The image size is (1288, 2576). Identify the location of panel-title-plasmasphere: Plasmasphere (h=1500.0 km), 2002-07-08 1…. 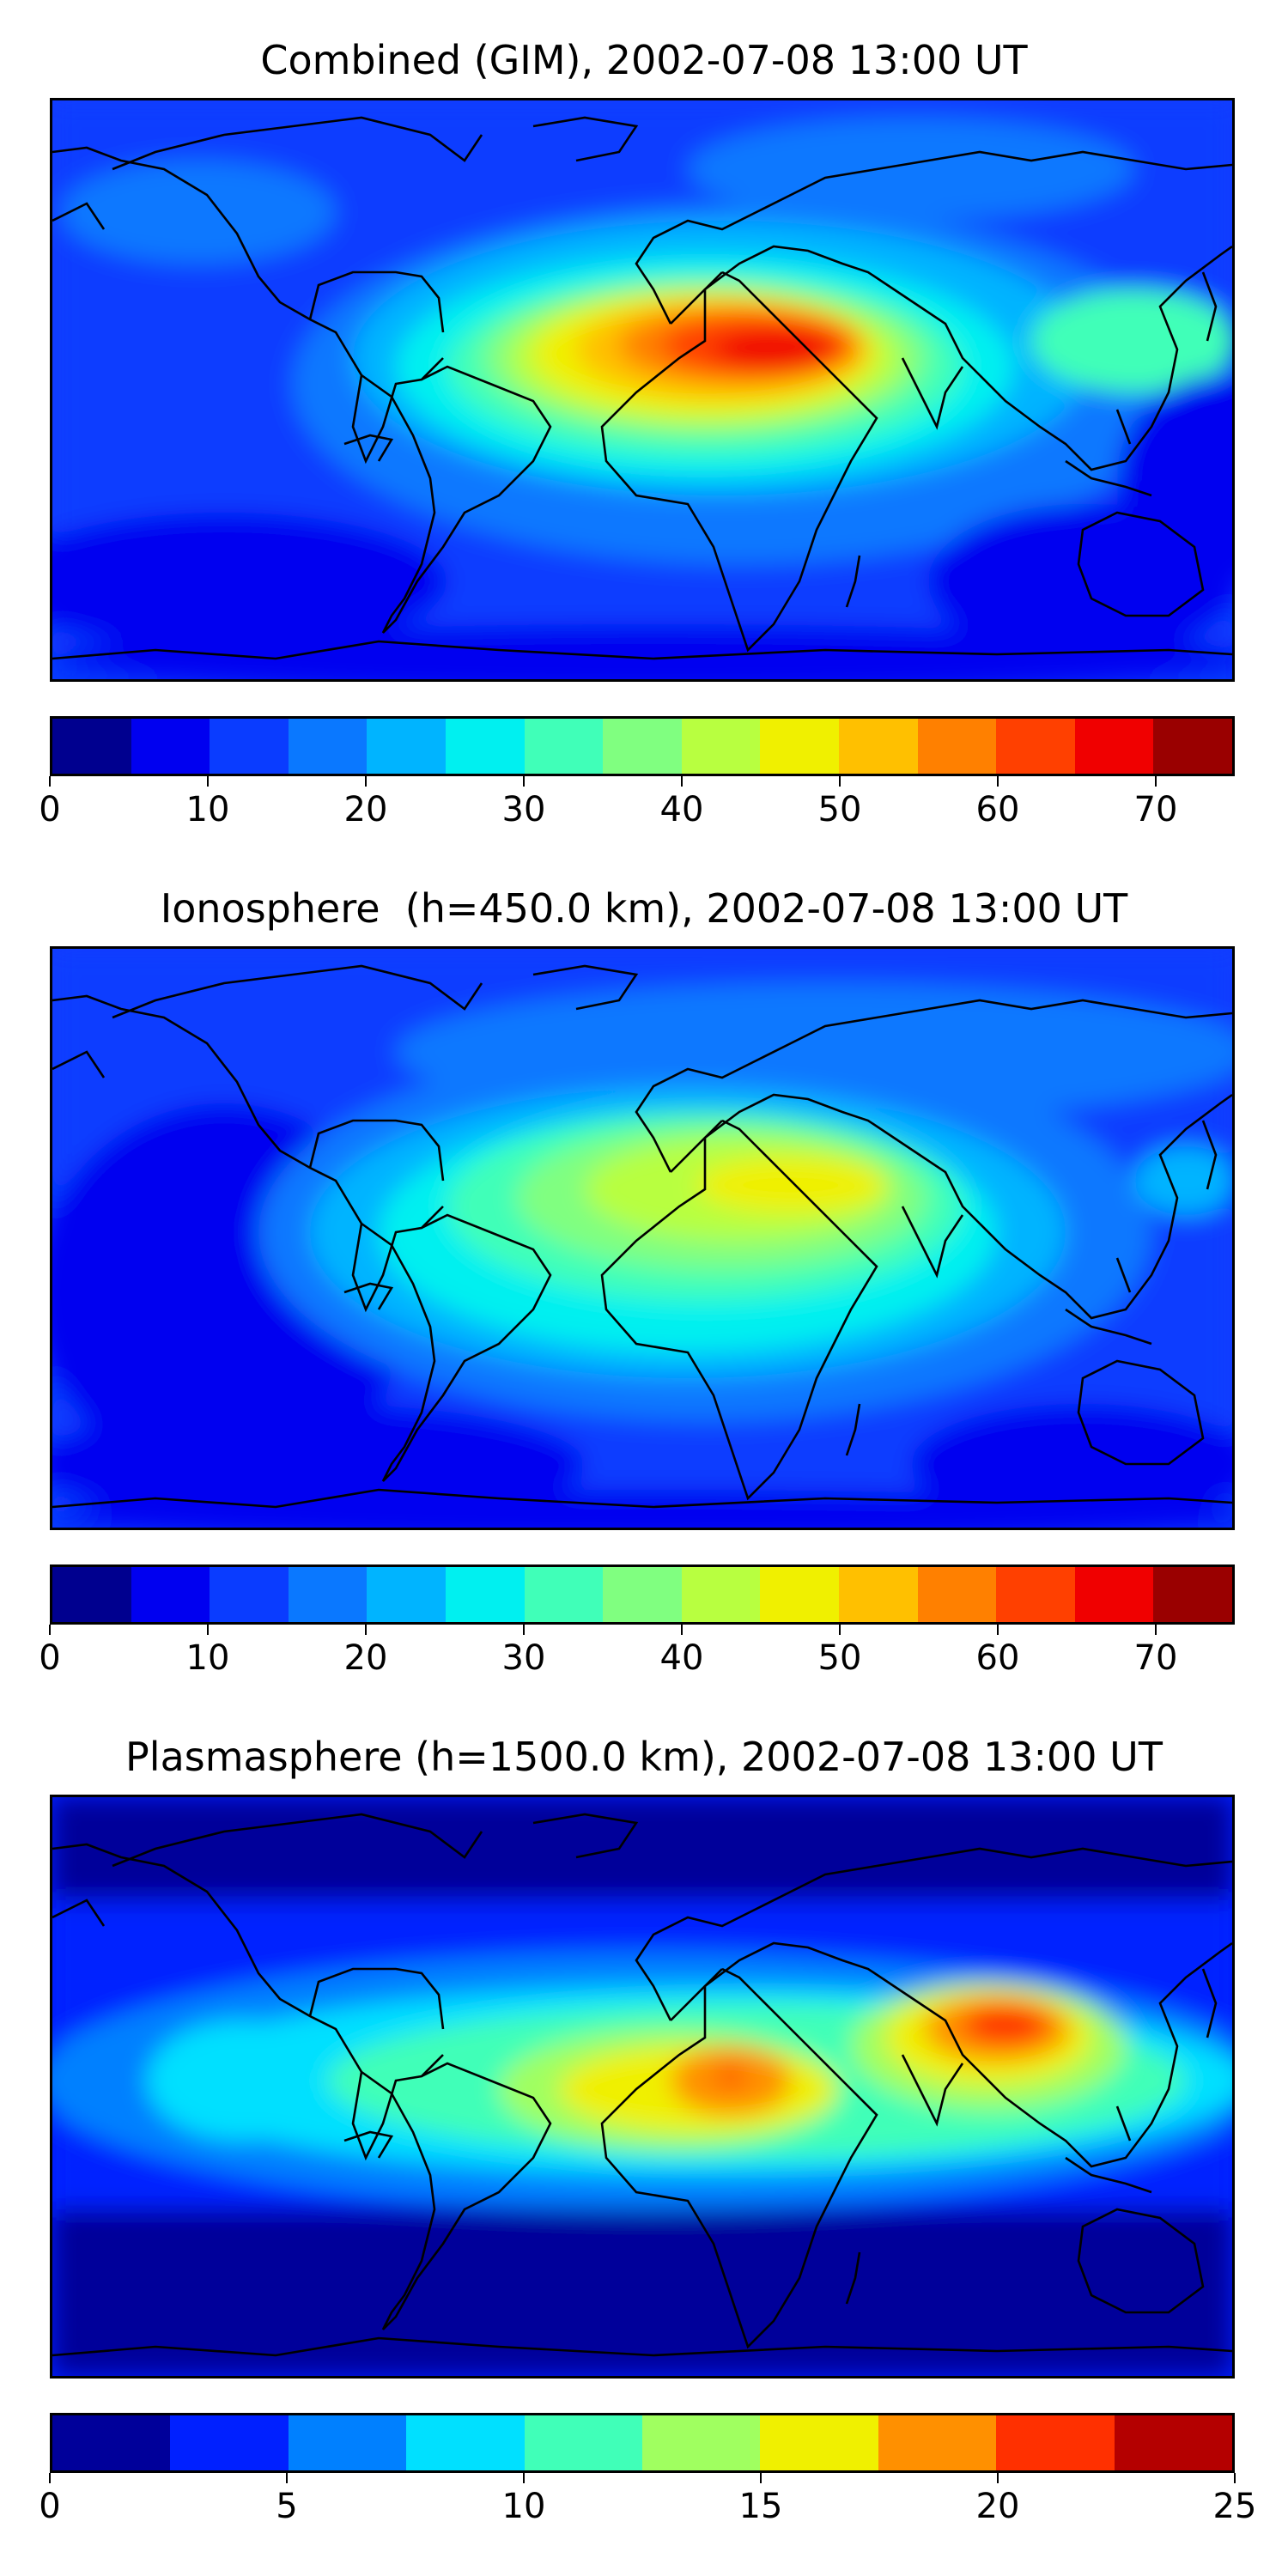
(644, 1757).